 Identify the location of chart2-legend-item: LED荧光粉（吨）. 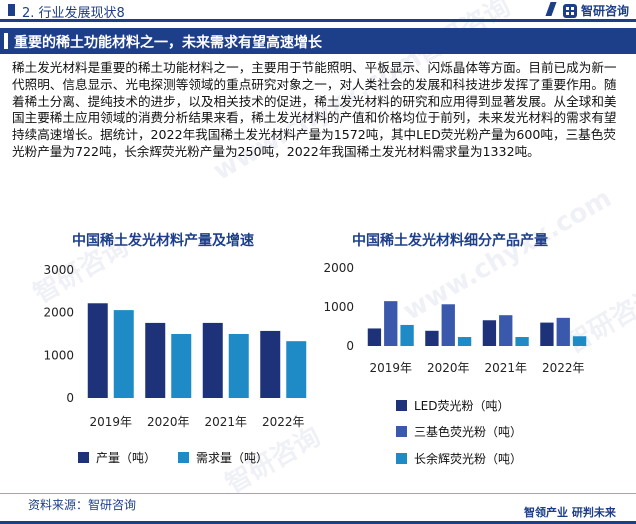
(453, 405).